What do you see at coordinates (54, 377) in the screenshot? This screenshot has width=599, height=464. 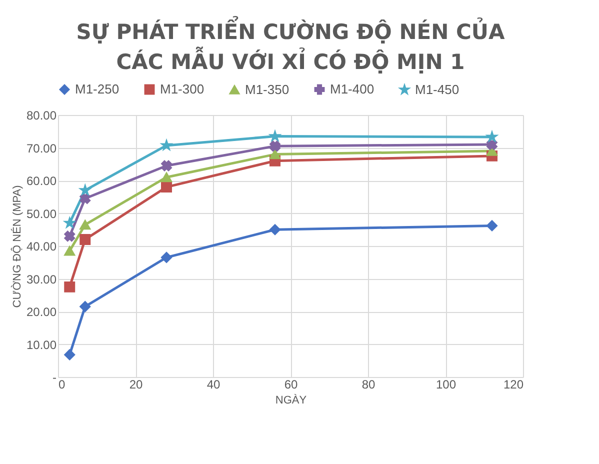 I see `y-tick-label: -` at bounding box center [54, 377].